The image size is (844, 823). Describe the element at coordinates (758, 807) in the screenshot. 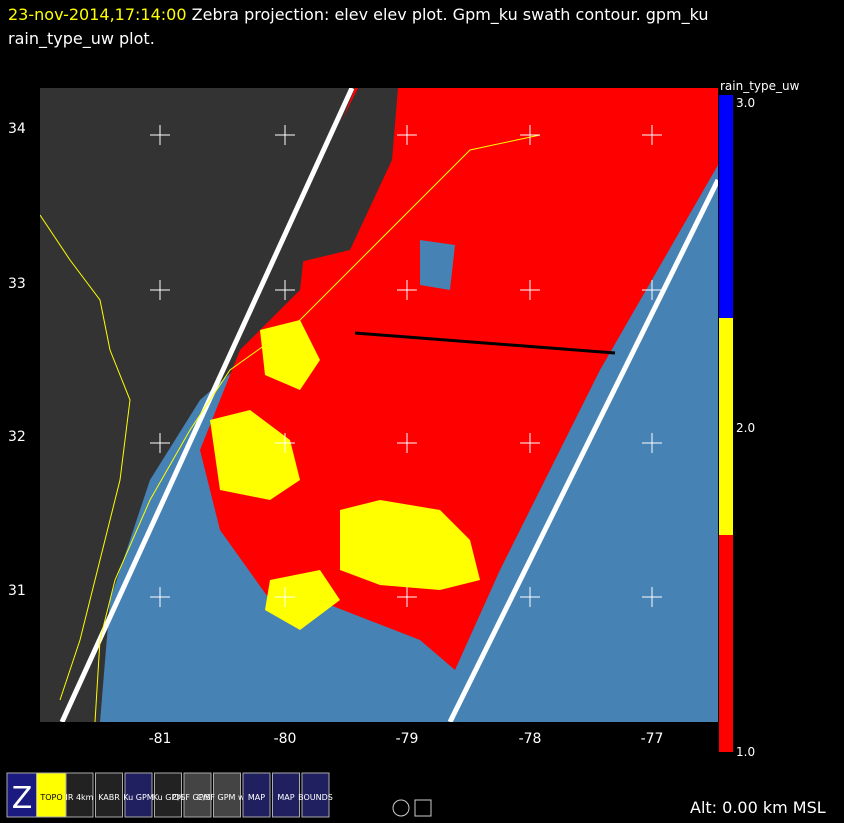

I see `altitude: Alt: 0.00 km MSL` at that location.